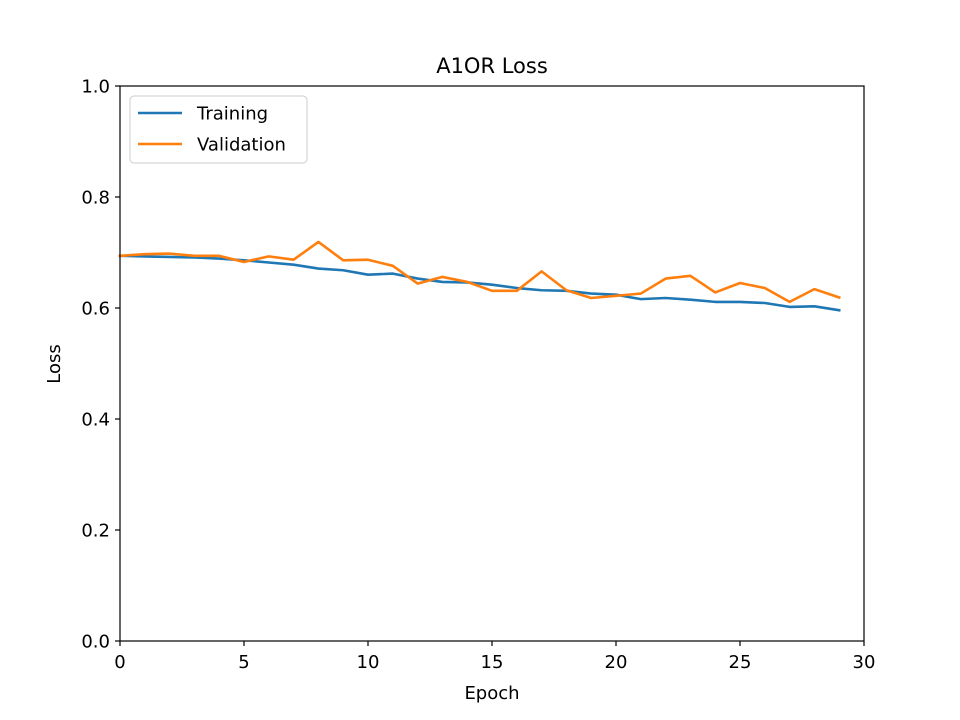 Image resolution: width=960 pixels, height=720 pixels. Describe the element at coordinates (368, 662) in the screenshot. I see `x-tick-label: 10` at that location.